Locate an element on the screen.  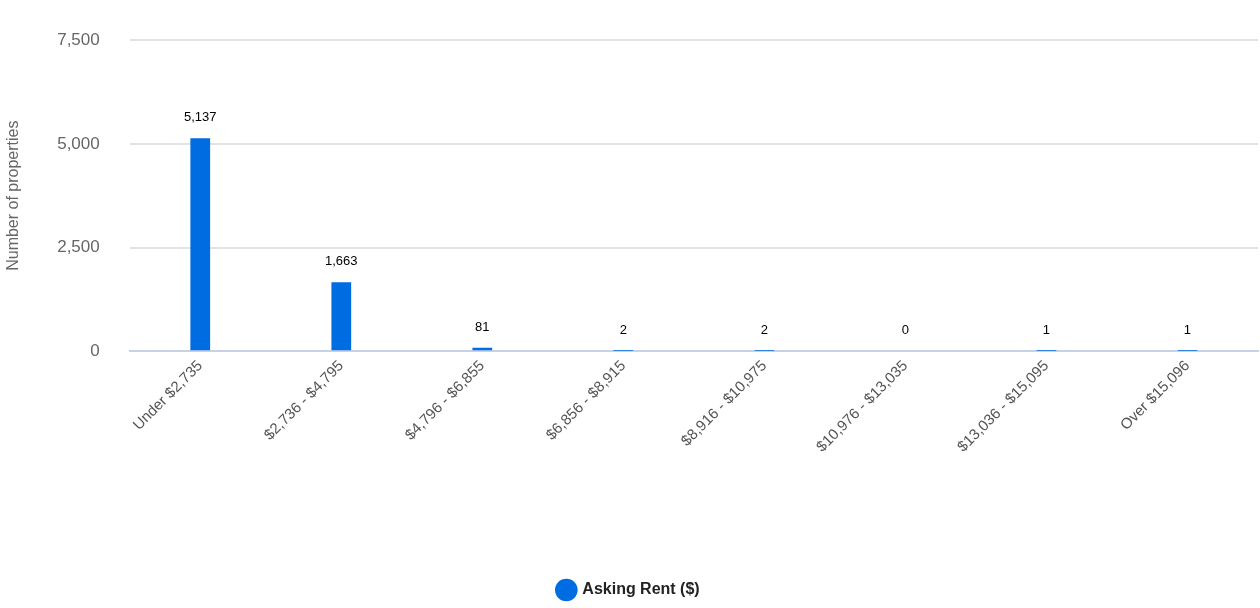
y-tick-label: 2,500 is located at coordinates (78, 247).